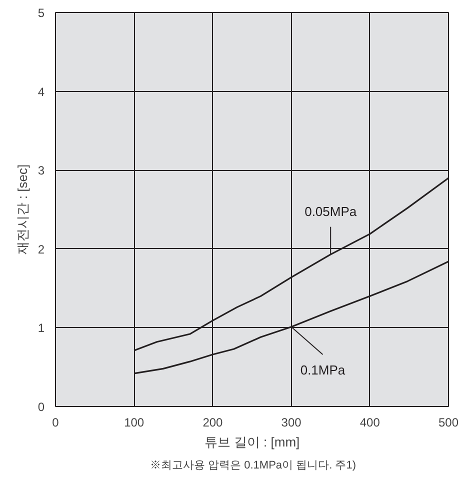  I want to click on x-tick-label: 400, so click(370, 423).